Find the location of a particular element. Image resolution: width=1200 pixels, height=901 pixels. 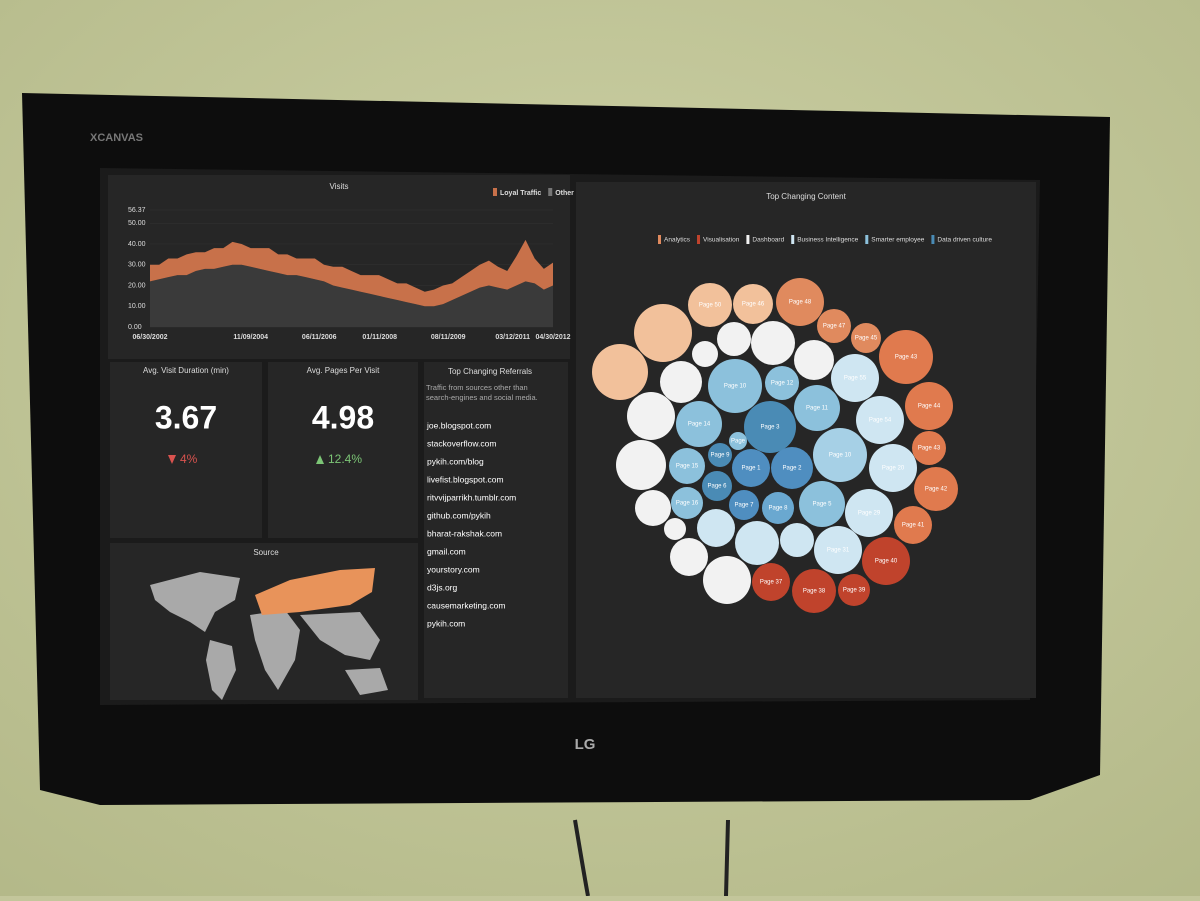

legend-label: Visualisation is located at coordinates (721, 240).